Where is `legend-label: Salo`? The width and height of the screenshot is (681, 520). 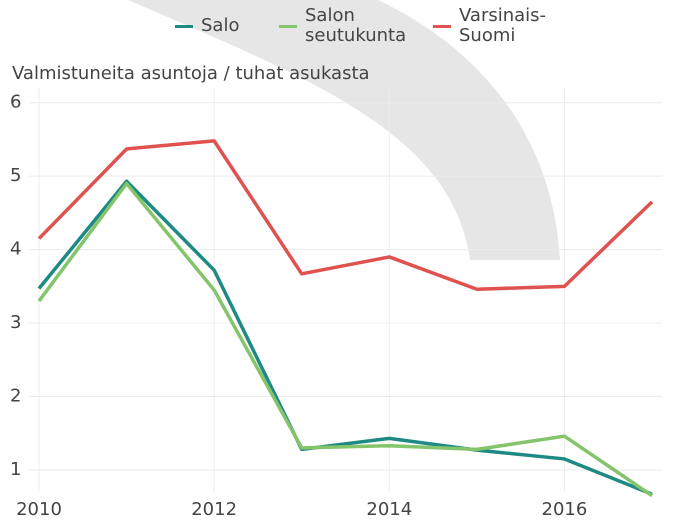 legend-label: Salo is located at coordinates (220, 25).